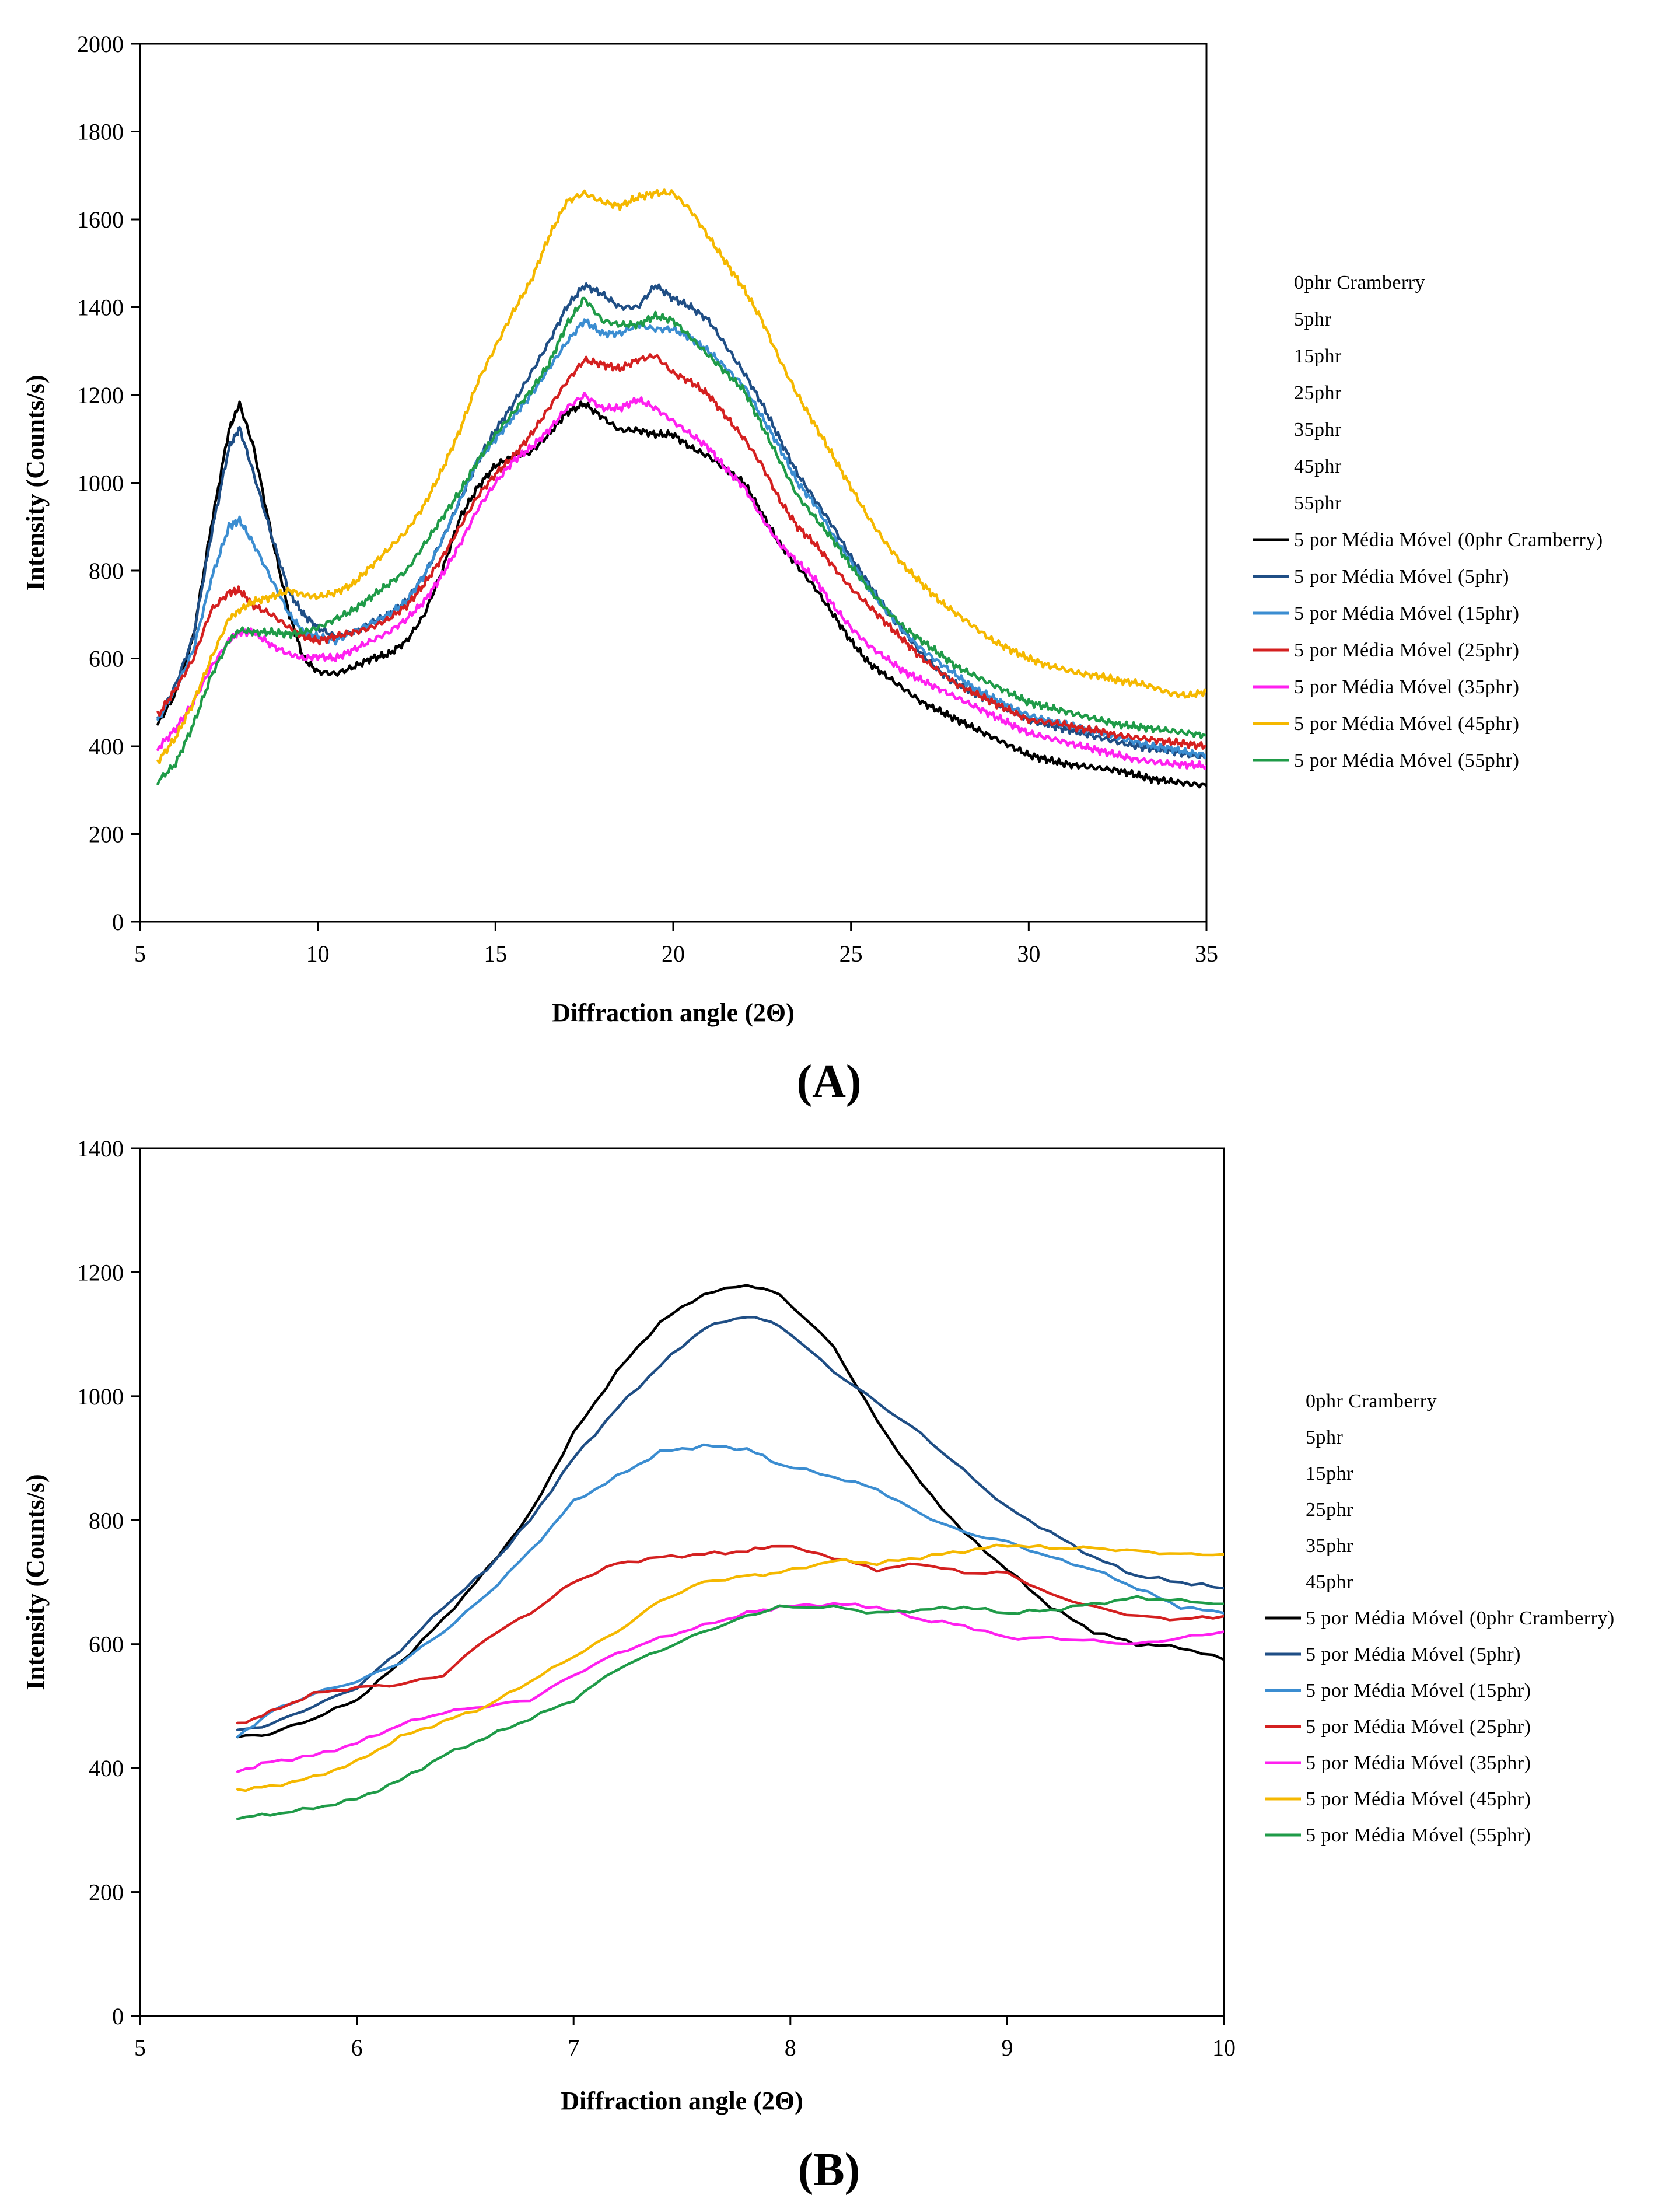  What do you see at coordinates (573, 2048) in the screenshot?
I see `x-tick-label: 7` at bounding box center [573, 2048].